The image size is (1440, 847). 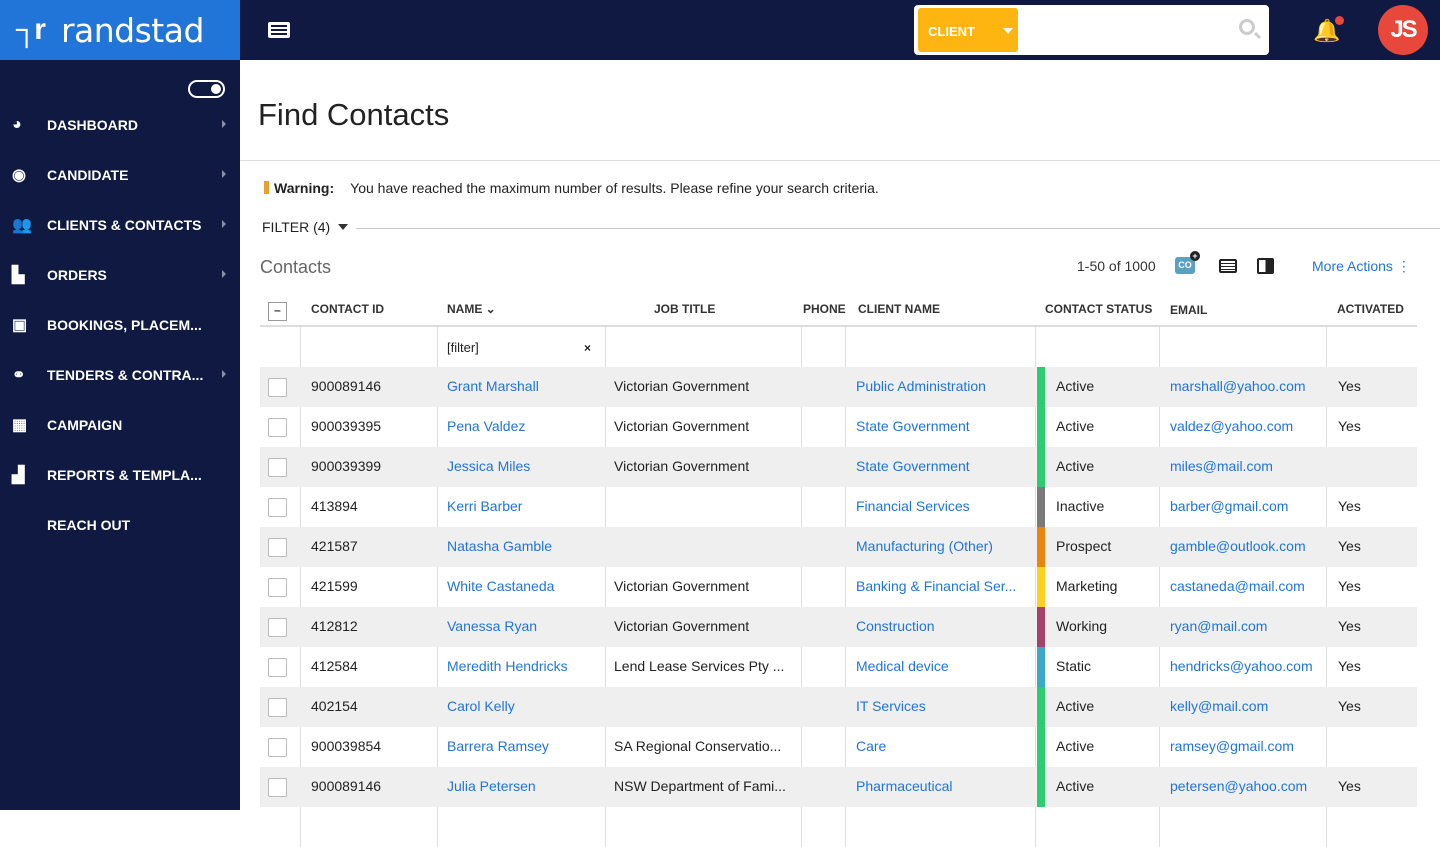 I want to click on email-link: barber@gmail.com, so click(x=1229, y=506).